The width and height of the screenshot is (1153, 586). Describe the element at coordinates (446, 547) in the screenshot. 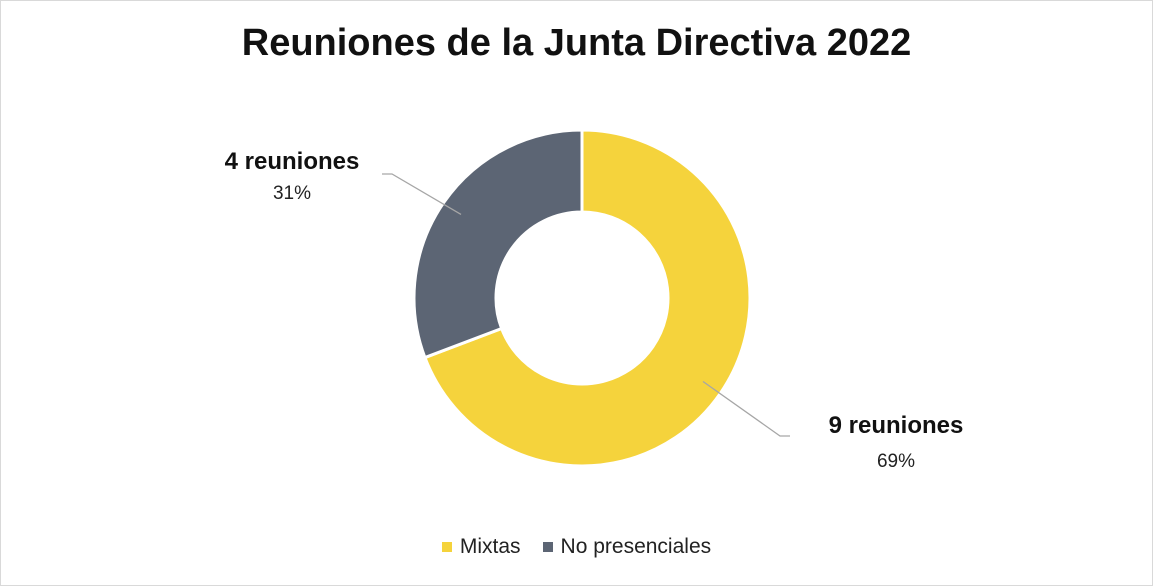

I see `legend-swatch-mixtas` at that location.